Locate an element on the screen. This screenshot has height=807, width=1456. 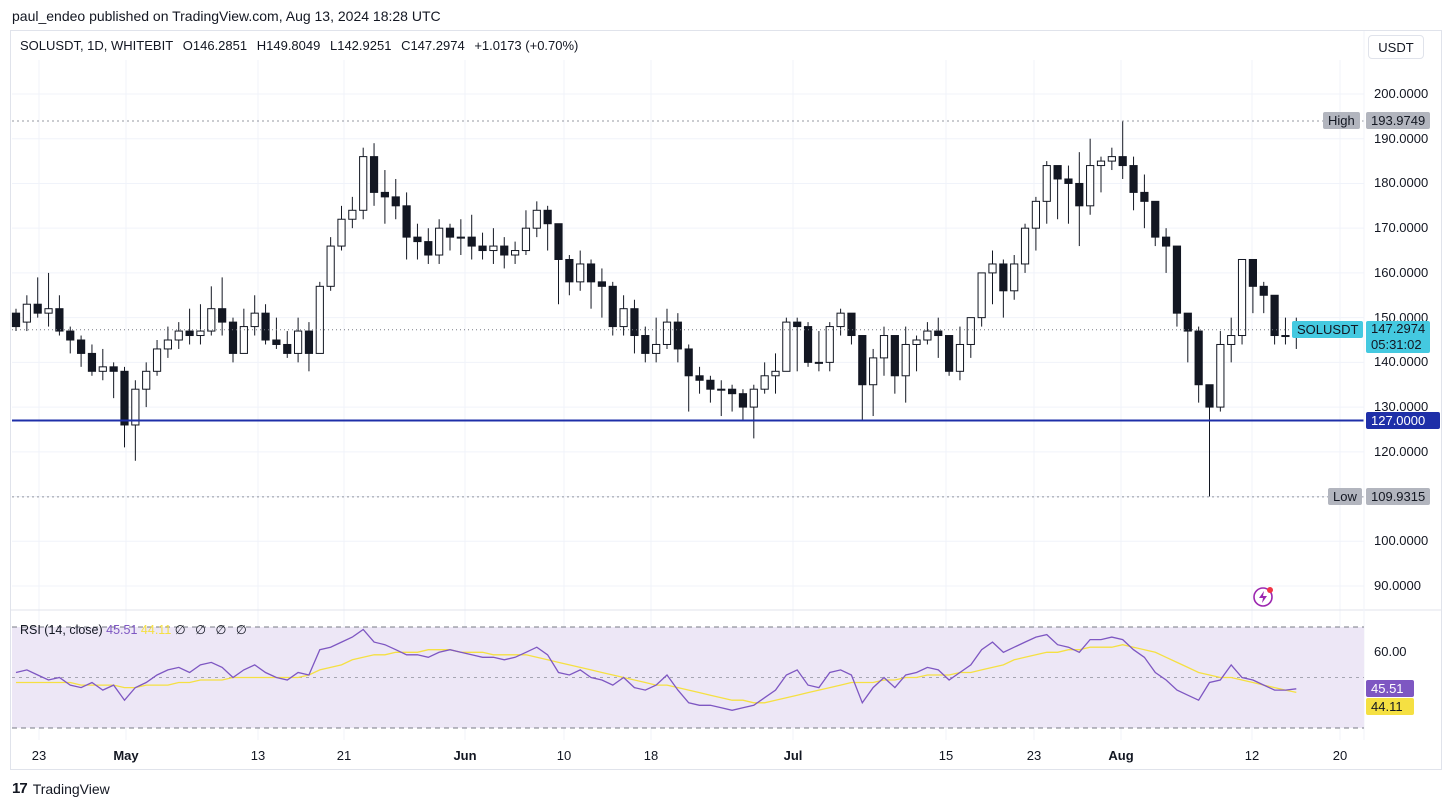
time-tick: May is located at coordinates (126, 755).